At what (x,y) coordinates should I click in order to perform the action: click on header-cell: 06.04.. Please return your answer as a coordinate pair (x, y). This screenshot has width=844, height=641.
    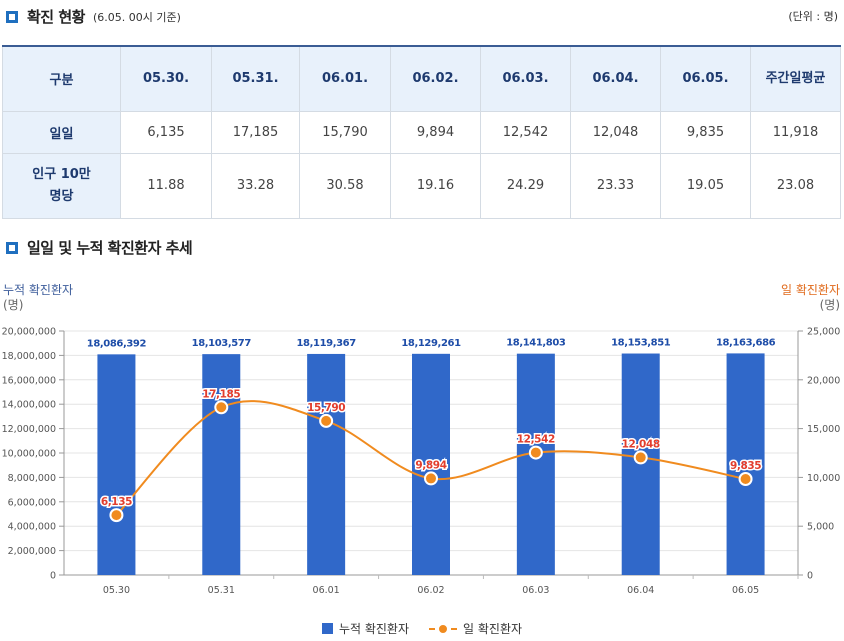
    Looking at the image, I should click on (615, 78).